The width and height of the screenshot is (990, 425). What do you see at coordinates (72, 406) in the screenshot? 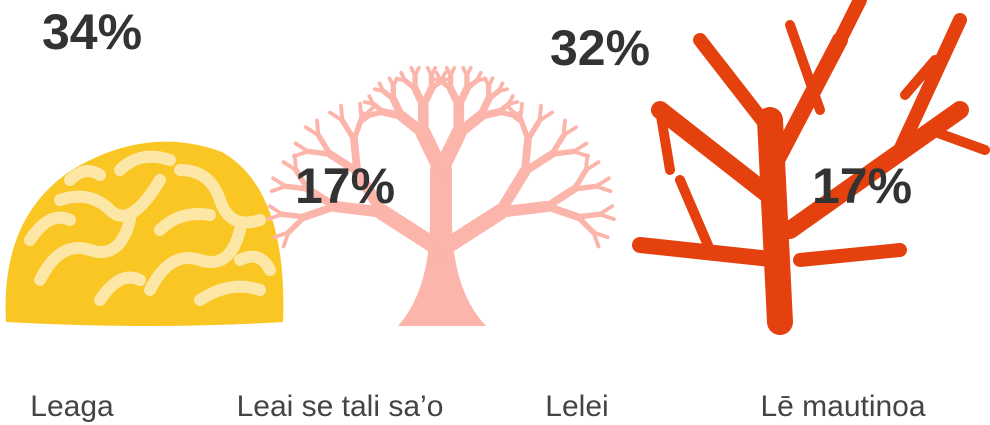
I see `category-label: Leaga` at bounding box center [72, 406].